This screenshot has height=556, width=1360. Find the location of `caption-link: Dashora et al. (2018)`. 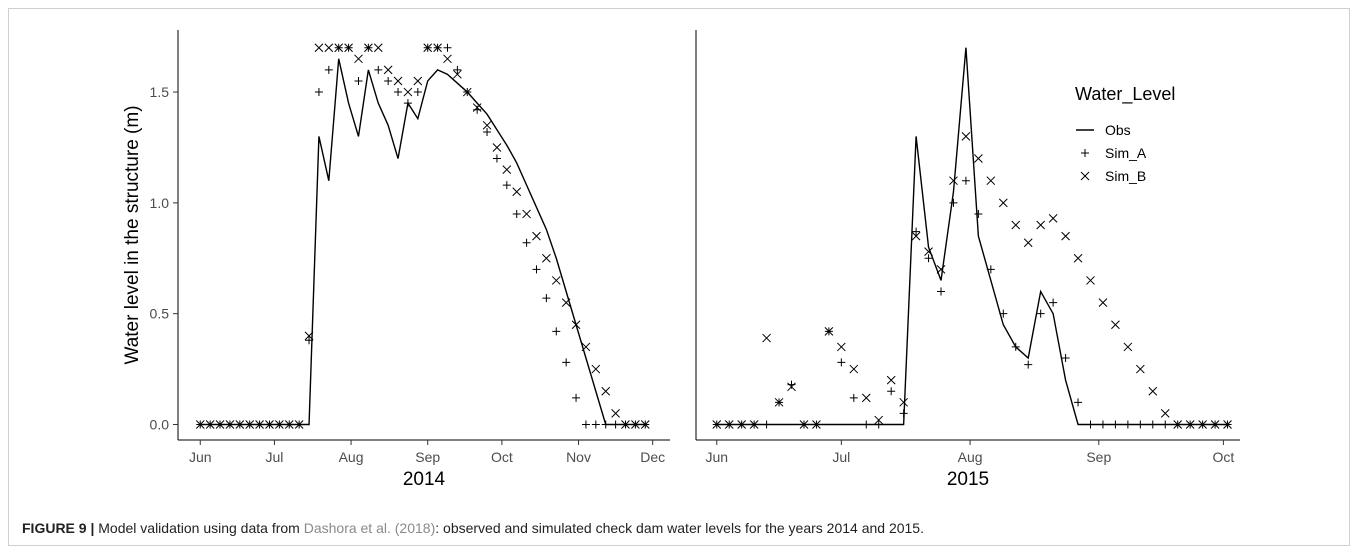

caption-link: Dashora et al. (2018) is located at coordinates (369, 528).